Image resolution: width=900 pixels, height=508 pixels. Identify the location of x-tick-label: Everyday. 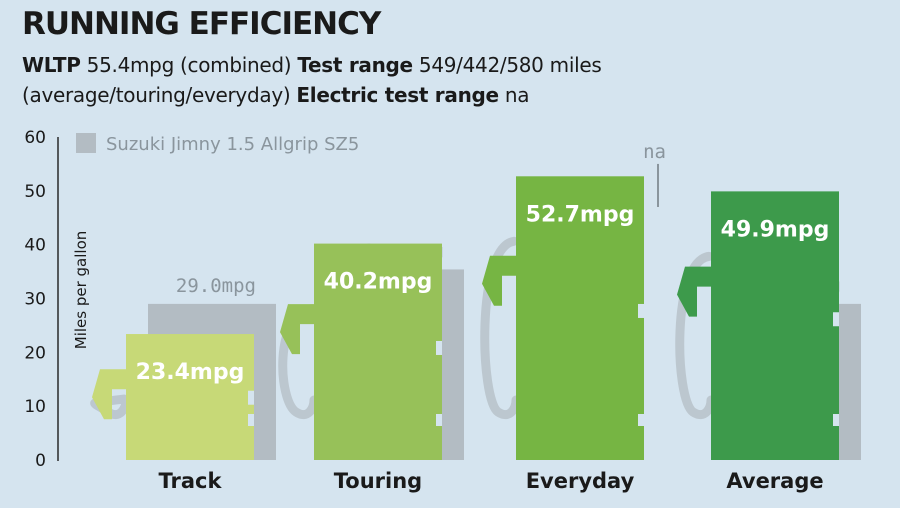
(580, 481).